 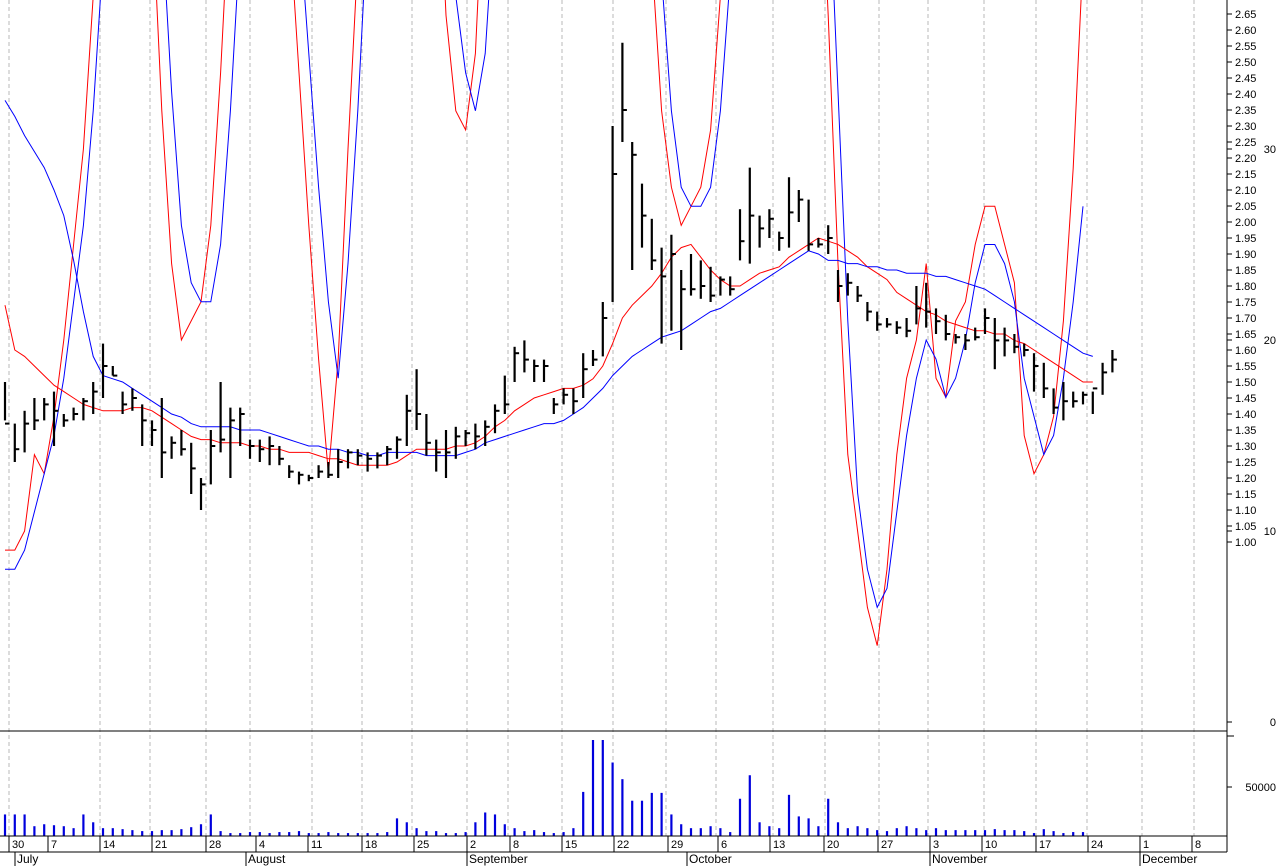 I want to click on price-tick-label: 1.25, so click(x=1245, y=463).